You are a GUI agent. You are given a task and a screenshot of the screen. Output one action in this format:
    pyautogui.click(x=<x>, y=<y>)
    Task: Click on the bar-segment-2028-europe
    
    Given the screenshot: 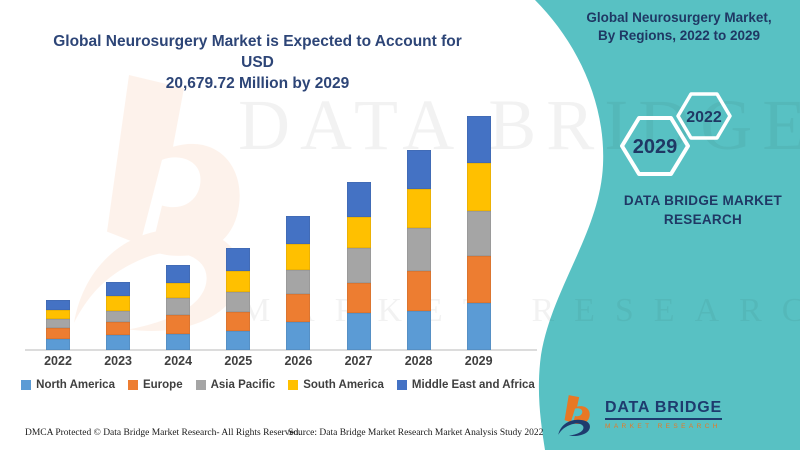 What is the action you would take?
    pyautogui.click(x=418, y=290)
    